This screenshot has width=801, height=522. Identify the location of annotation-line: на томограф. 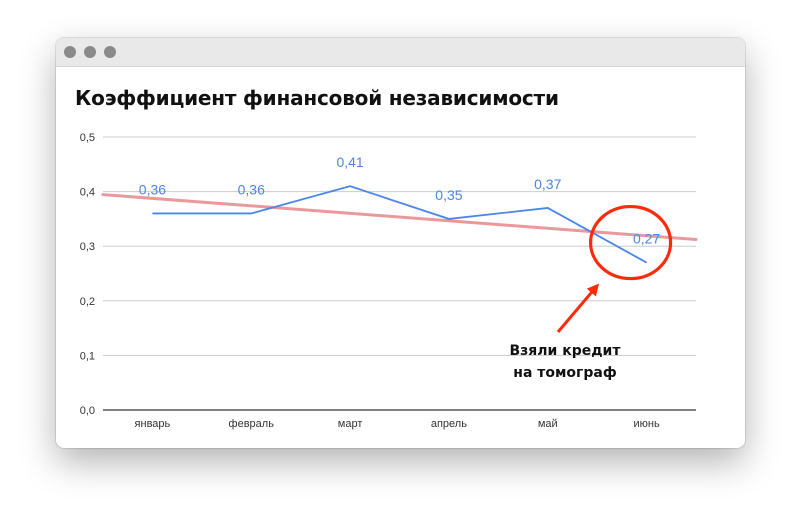
(565, 373).